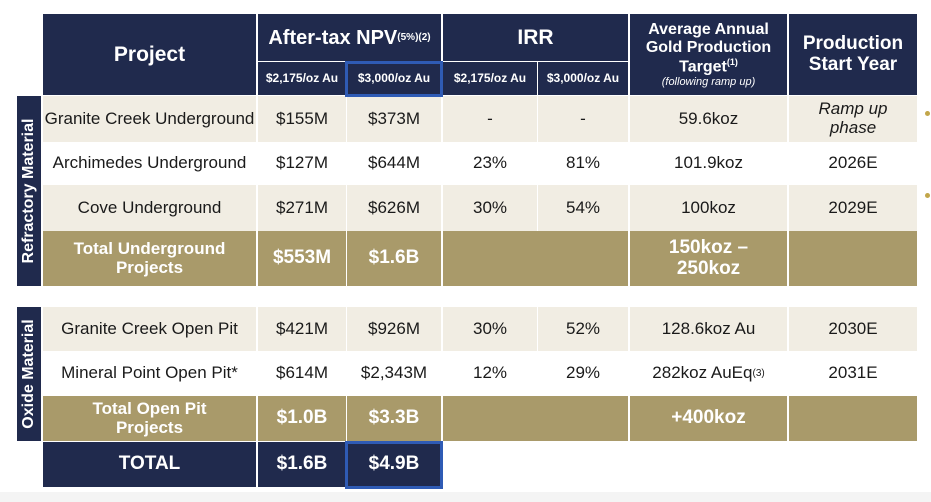 The width and height of the screenshot is (931, 502). What do you see at coordinates (149, 464) in the screenshot?
I see `grand-total-label: TOTAL` at bounding box center [149, 464].